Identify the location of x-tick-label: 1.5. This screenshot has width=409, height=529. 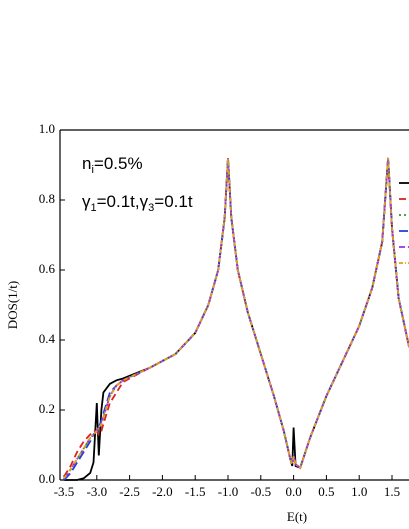
(392, 491).